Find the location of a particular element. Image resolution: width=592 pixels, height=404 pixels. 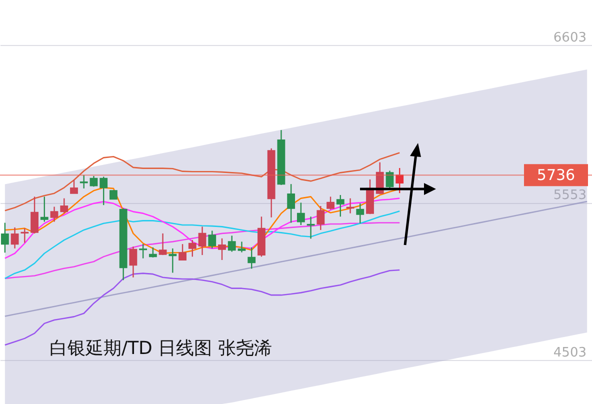

text: 白银延期/TD 日线图 张尧浠 is located at coordinates (161, 348).